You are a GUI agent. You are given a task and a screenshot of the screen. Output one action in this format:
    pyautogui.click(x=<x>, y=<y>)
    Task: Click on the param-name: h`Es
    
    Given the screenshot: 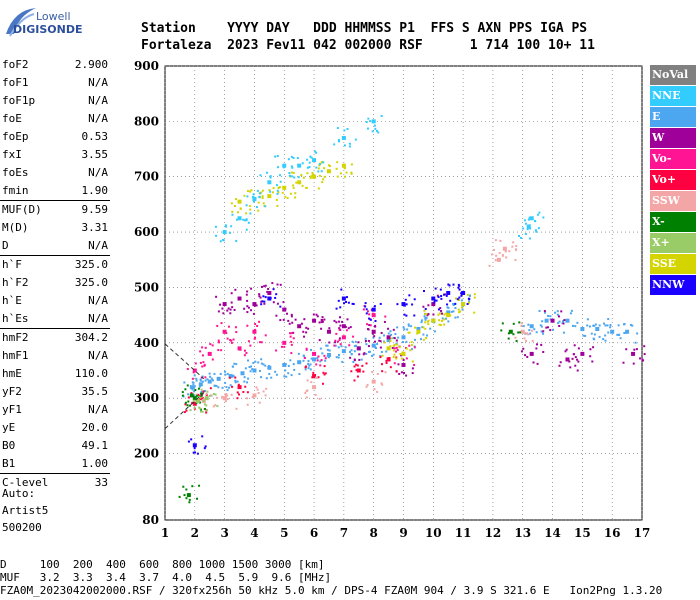 What is the action you would take?
    pyautogui.click(x=15, y=318)
    